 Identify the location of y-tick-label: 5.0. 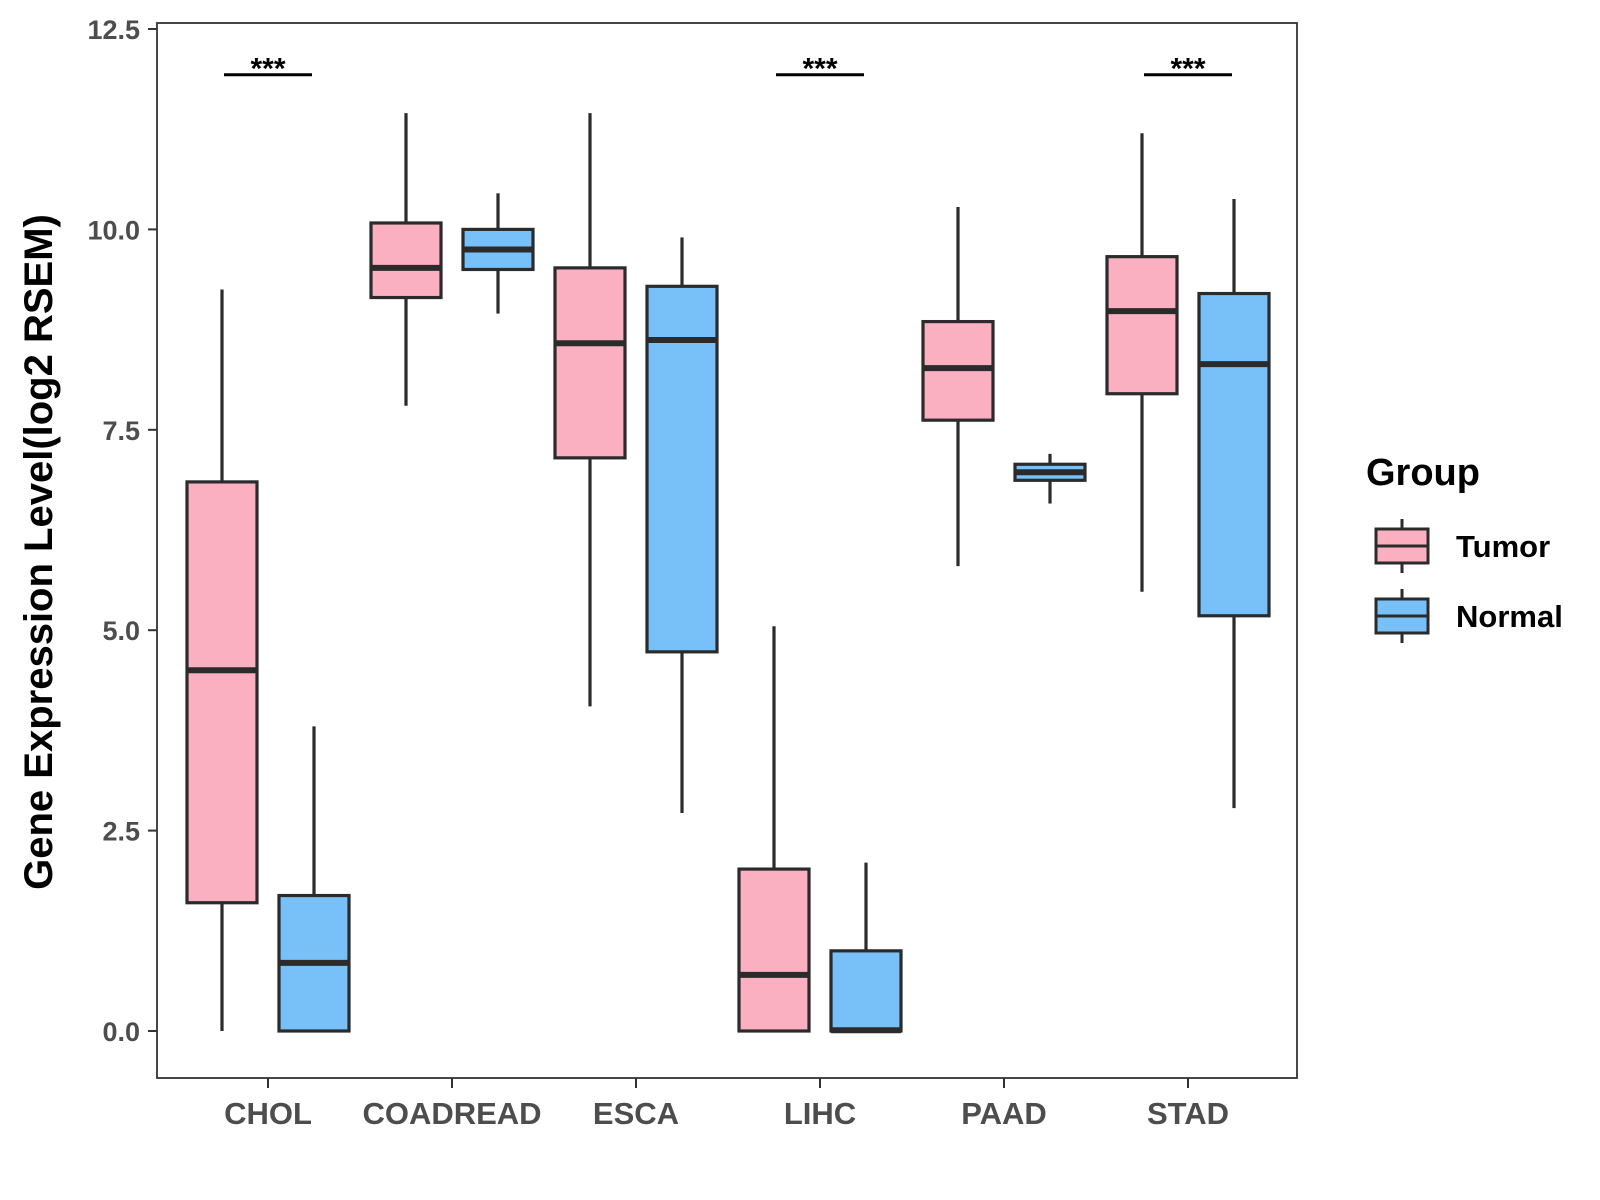
(121, 631).